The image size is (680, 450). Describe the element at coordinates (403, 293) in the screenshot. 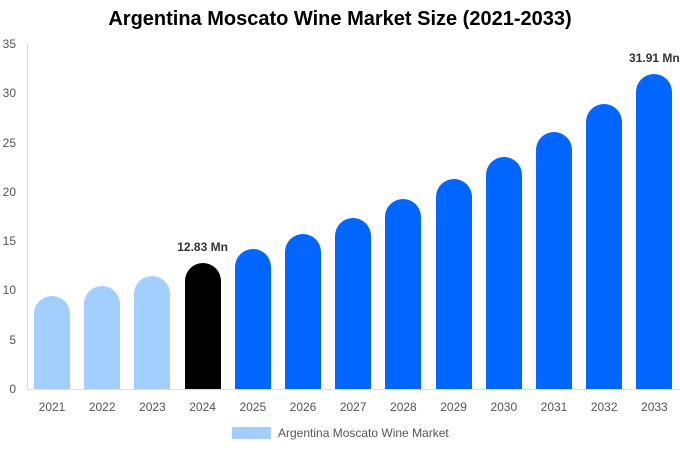

I see `bar-2028` at that location.